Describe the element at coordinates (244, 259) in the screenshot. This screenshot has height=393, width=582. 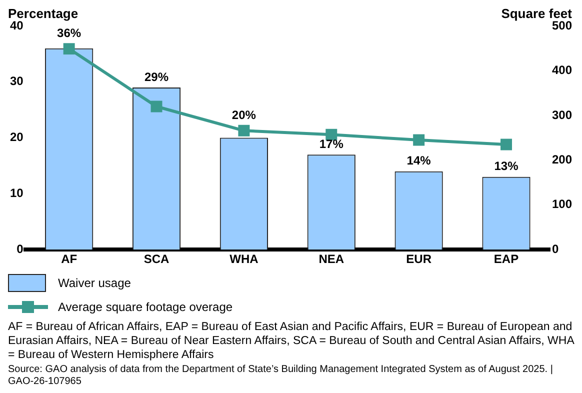
I see `x-tick-label: WHA` at that location.